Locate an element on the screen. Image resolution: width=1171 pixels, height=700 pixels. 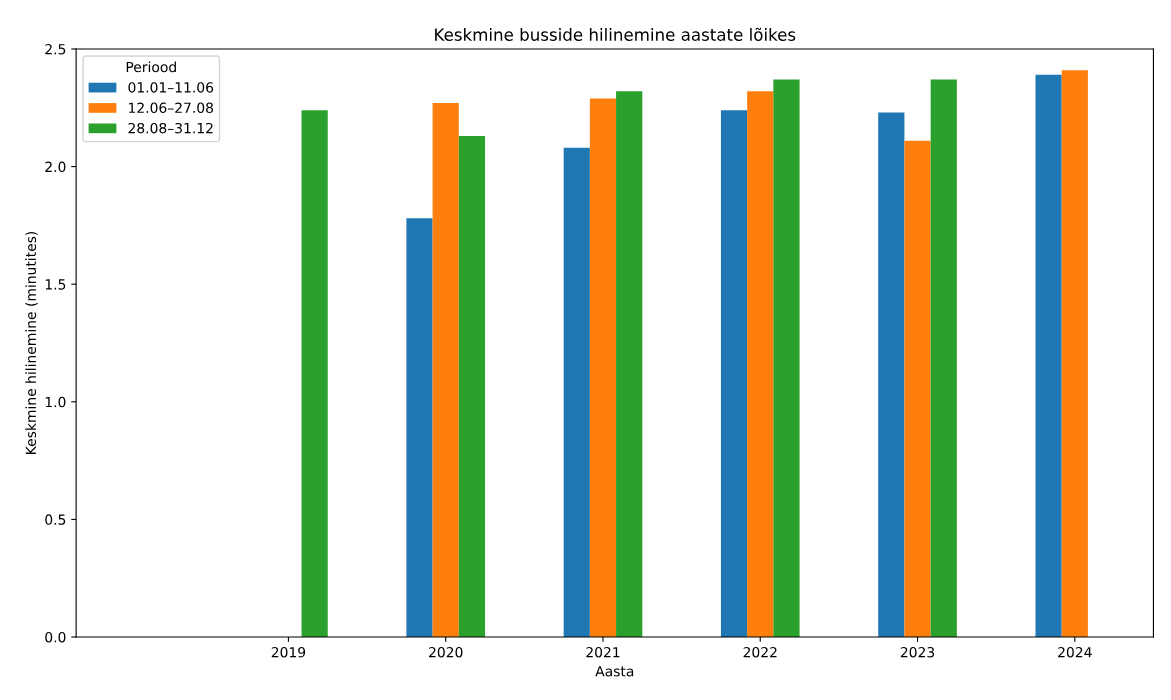
y-tick-label: 1.5 is located at coordinates (55, 284).